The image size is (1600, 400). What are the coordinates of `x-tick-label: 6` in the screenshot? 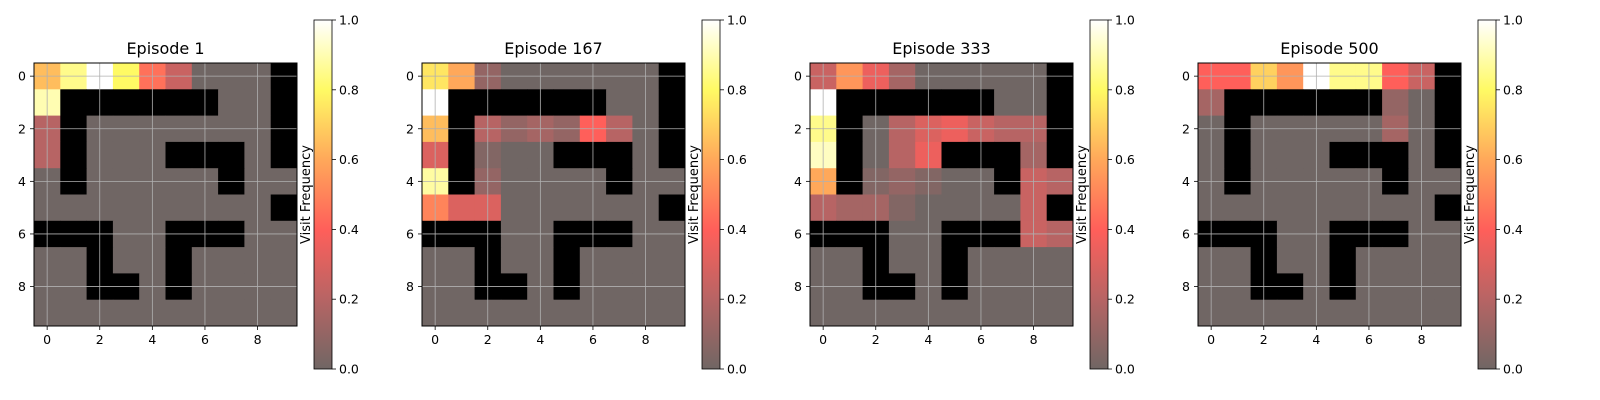 It's located at (205, 339).